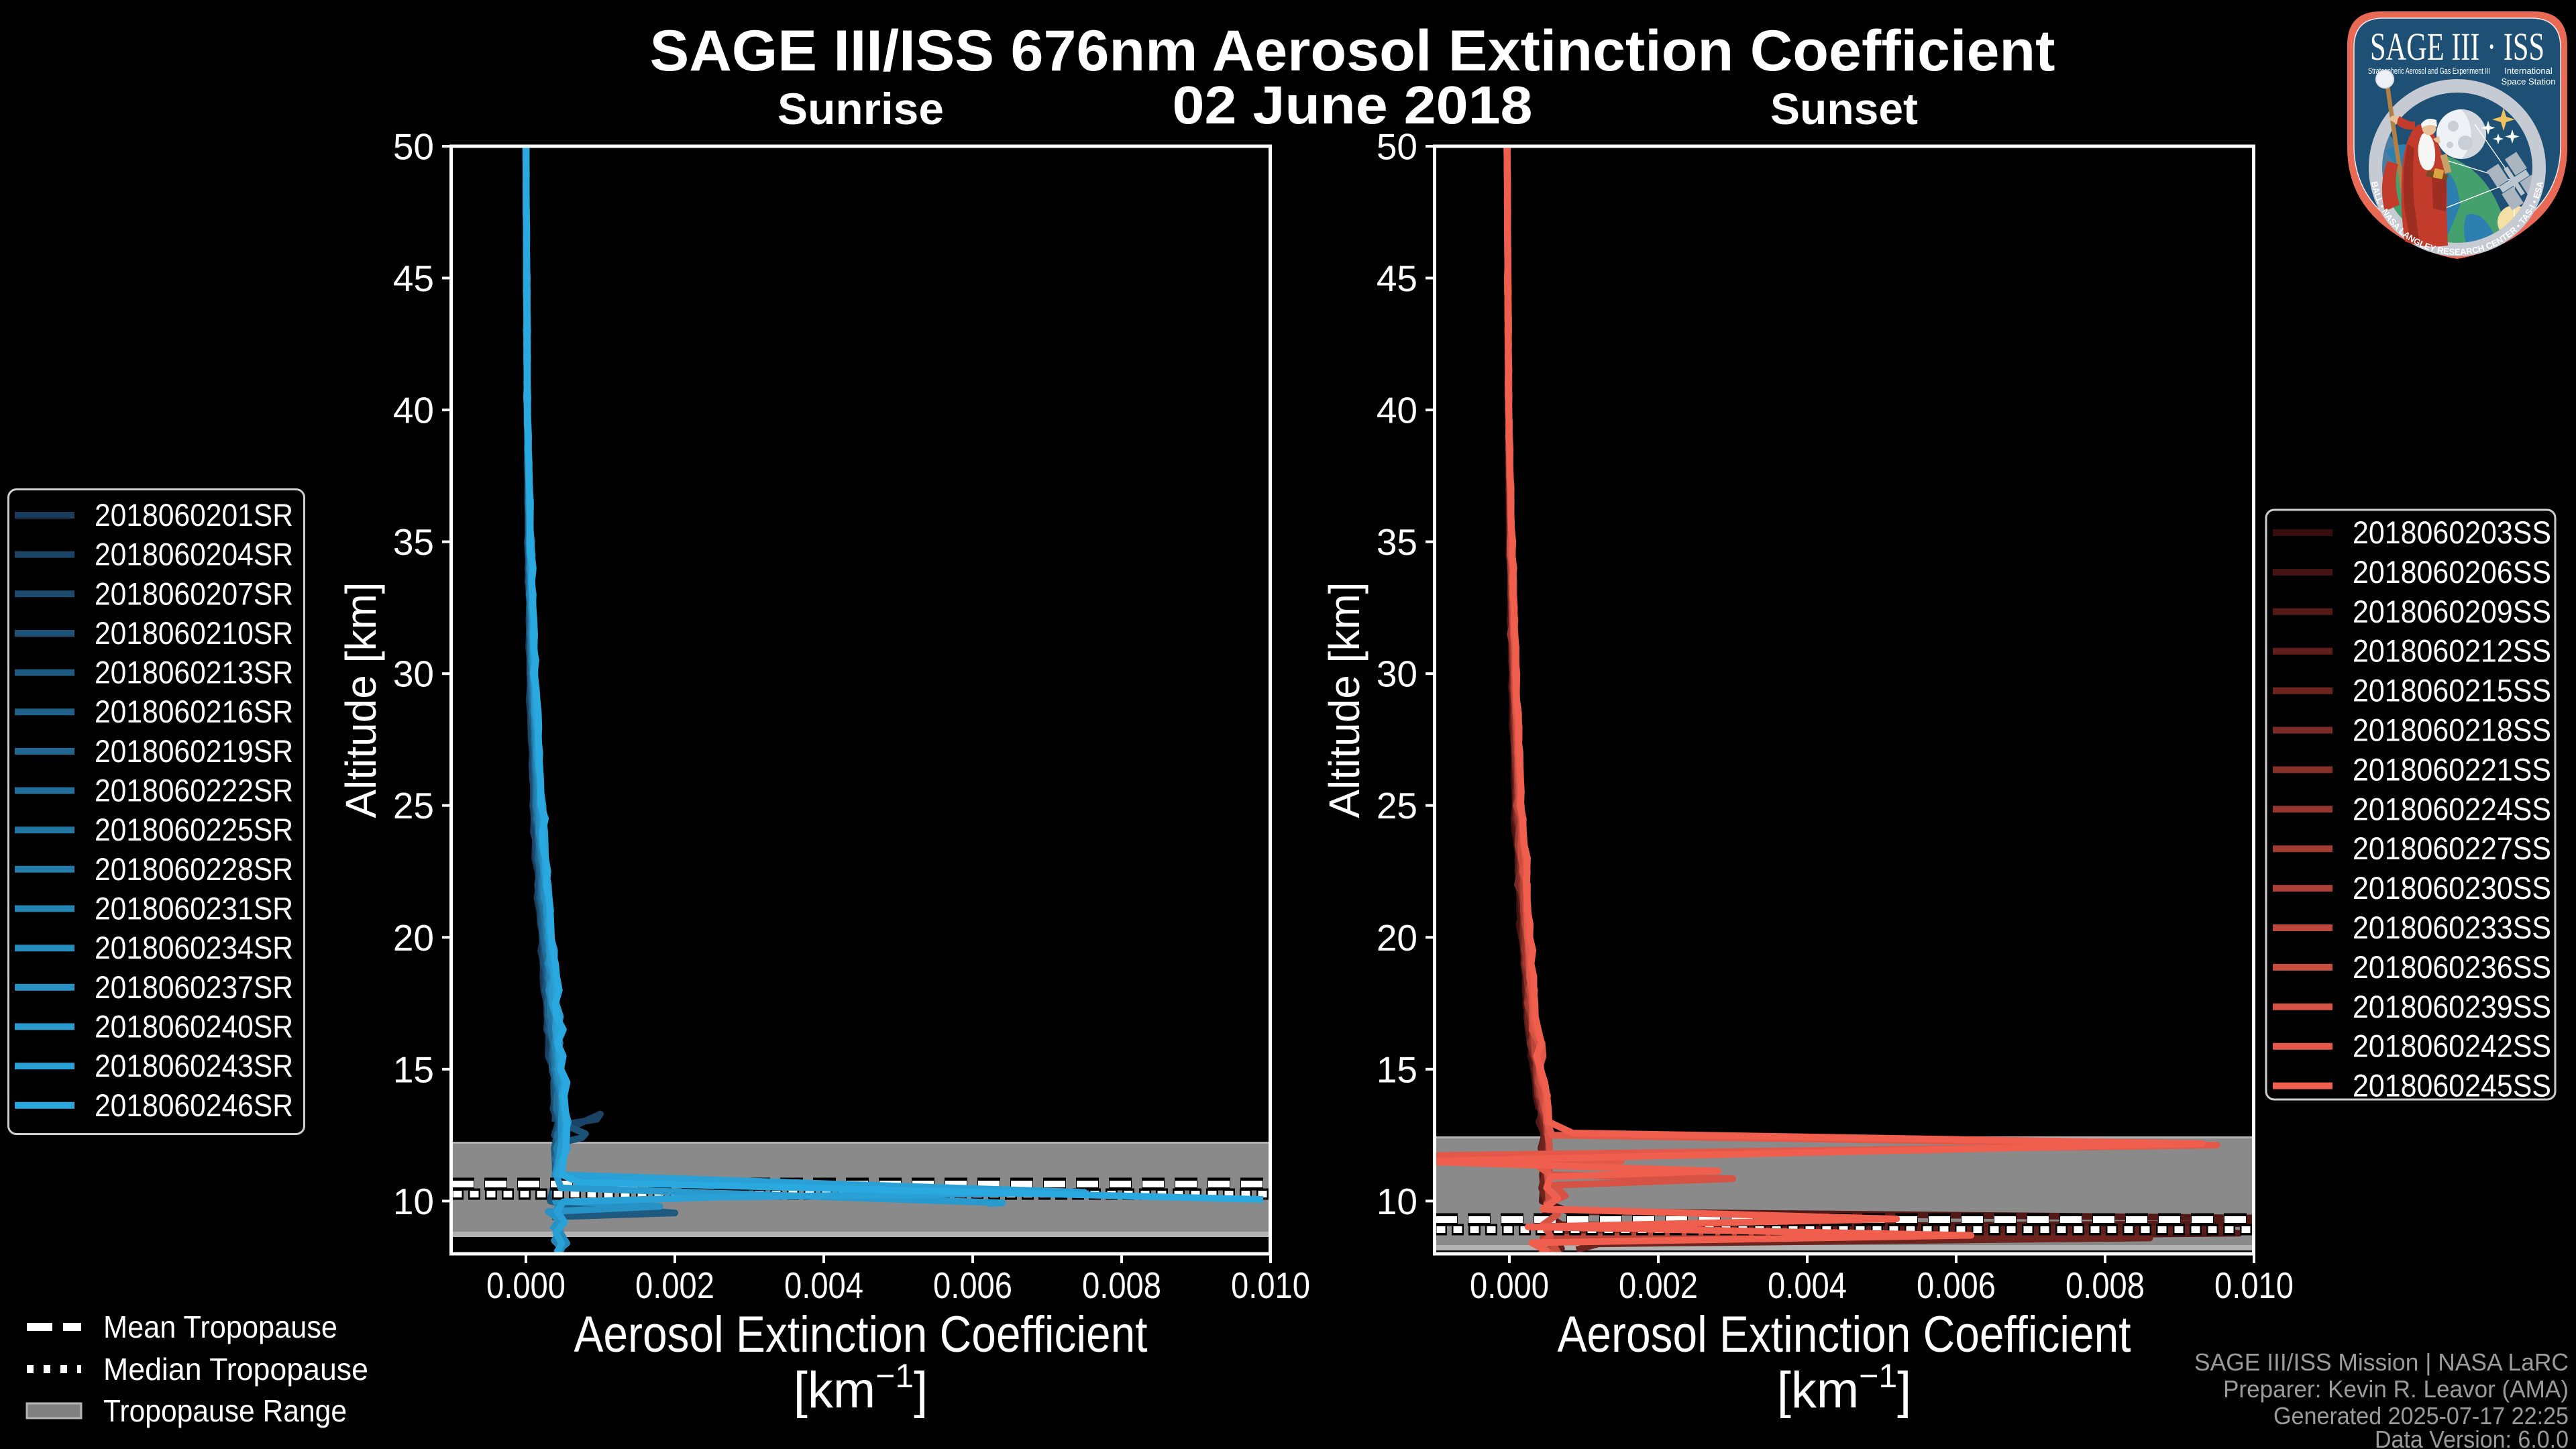 The width and height of the screenshot is (2576, 1449). I want to click on svg-text: 2018060243SR, so click(194, 1065).